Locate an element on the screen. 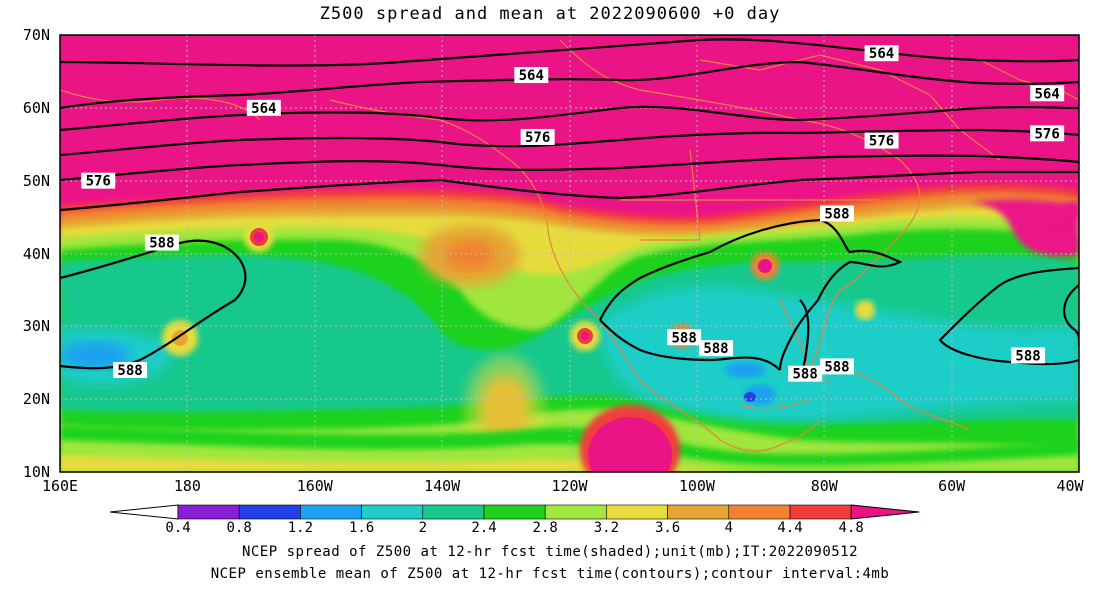  lon-label: 140W is located at coordinates (442, 486).